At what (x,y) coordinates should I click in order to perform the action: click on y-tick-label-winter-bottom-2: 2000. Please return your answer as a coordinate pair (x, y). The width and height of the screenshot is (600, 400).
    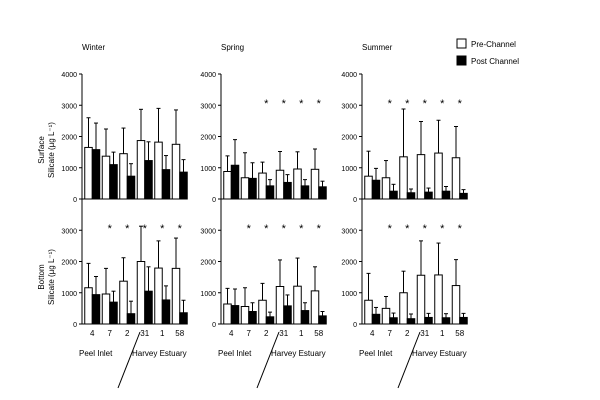
    Looking at the image, I should click on (69, 263).